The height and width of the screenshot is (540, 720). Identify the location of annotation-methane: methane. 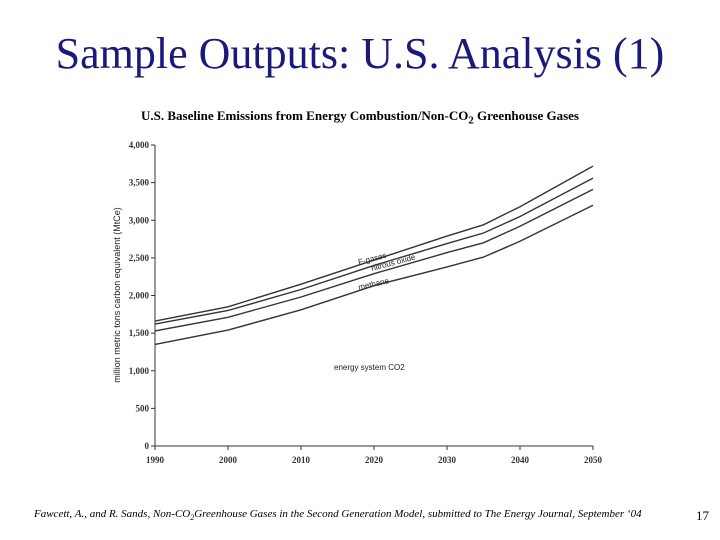
(373, 284).